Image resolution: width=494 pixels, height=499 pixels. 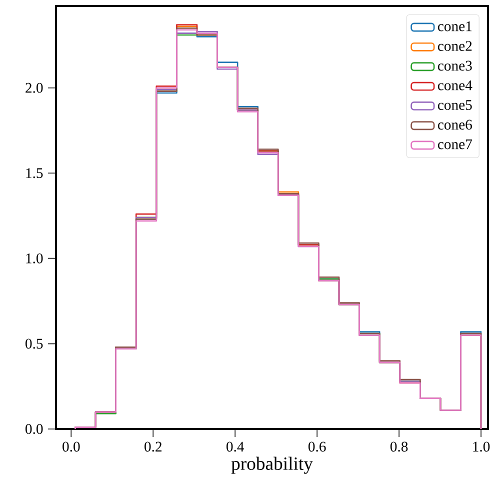 I want to click on x-tick-label: 0.2, so click(x=153, y=447).